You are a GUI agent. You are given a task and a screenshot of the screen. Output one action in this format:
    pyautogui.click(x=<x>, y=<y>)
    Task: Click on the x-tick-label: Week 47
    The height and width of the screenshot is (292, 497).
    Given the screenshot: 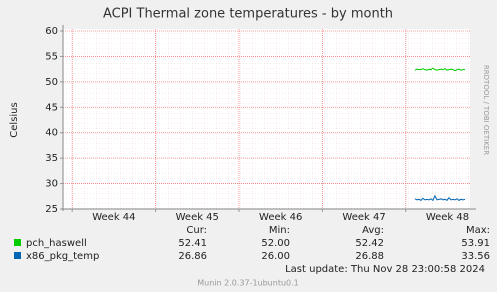 What is the action you would take?
    pyautogui.click(x=363, y=217)
    